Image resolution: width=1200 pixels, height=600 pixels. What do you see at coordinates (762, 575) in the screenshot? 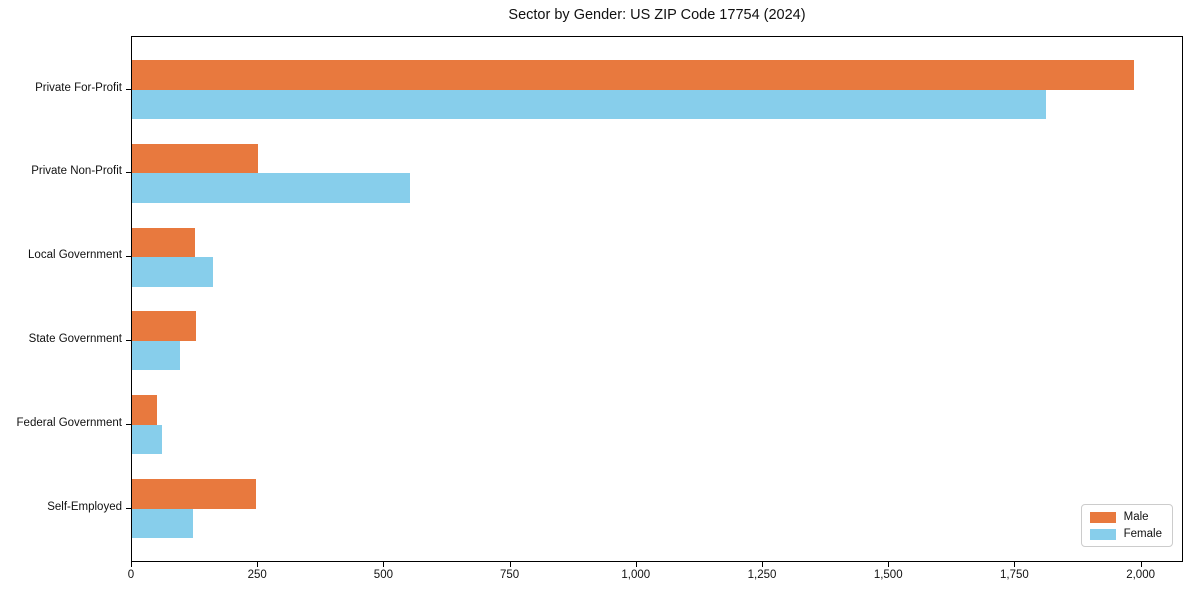
I see `x-tick-label-1250: 1,250` at bounding box center [762, 575].